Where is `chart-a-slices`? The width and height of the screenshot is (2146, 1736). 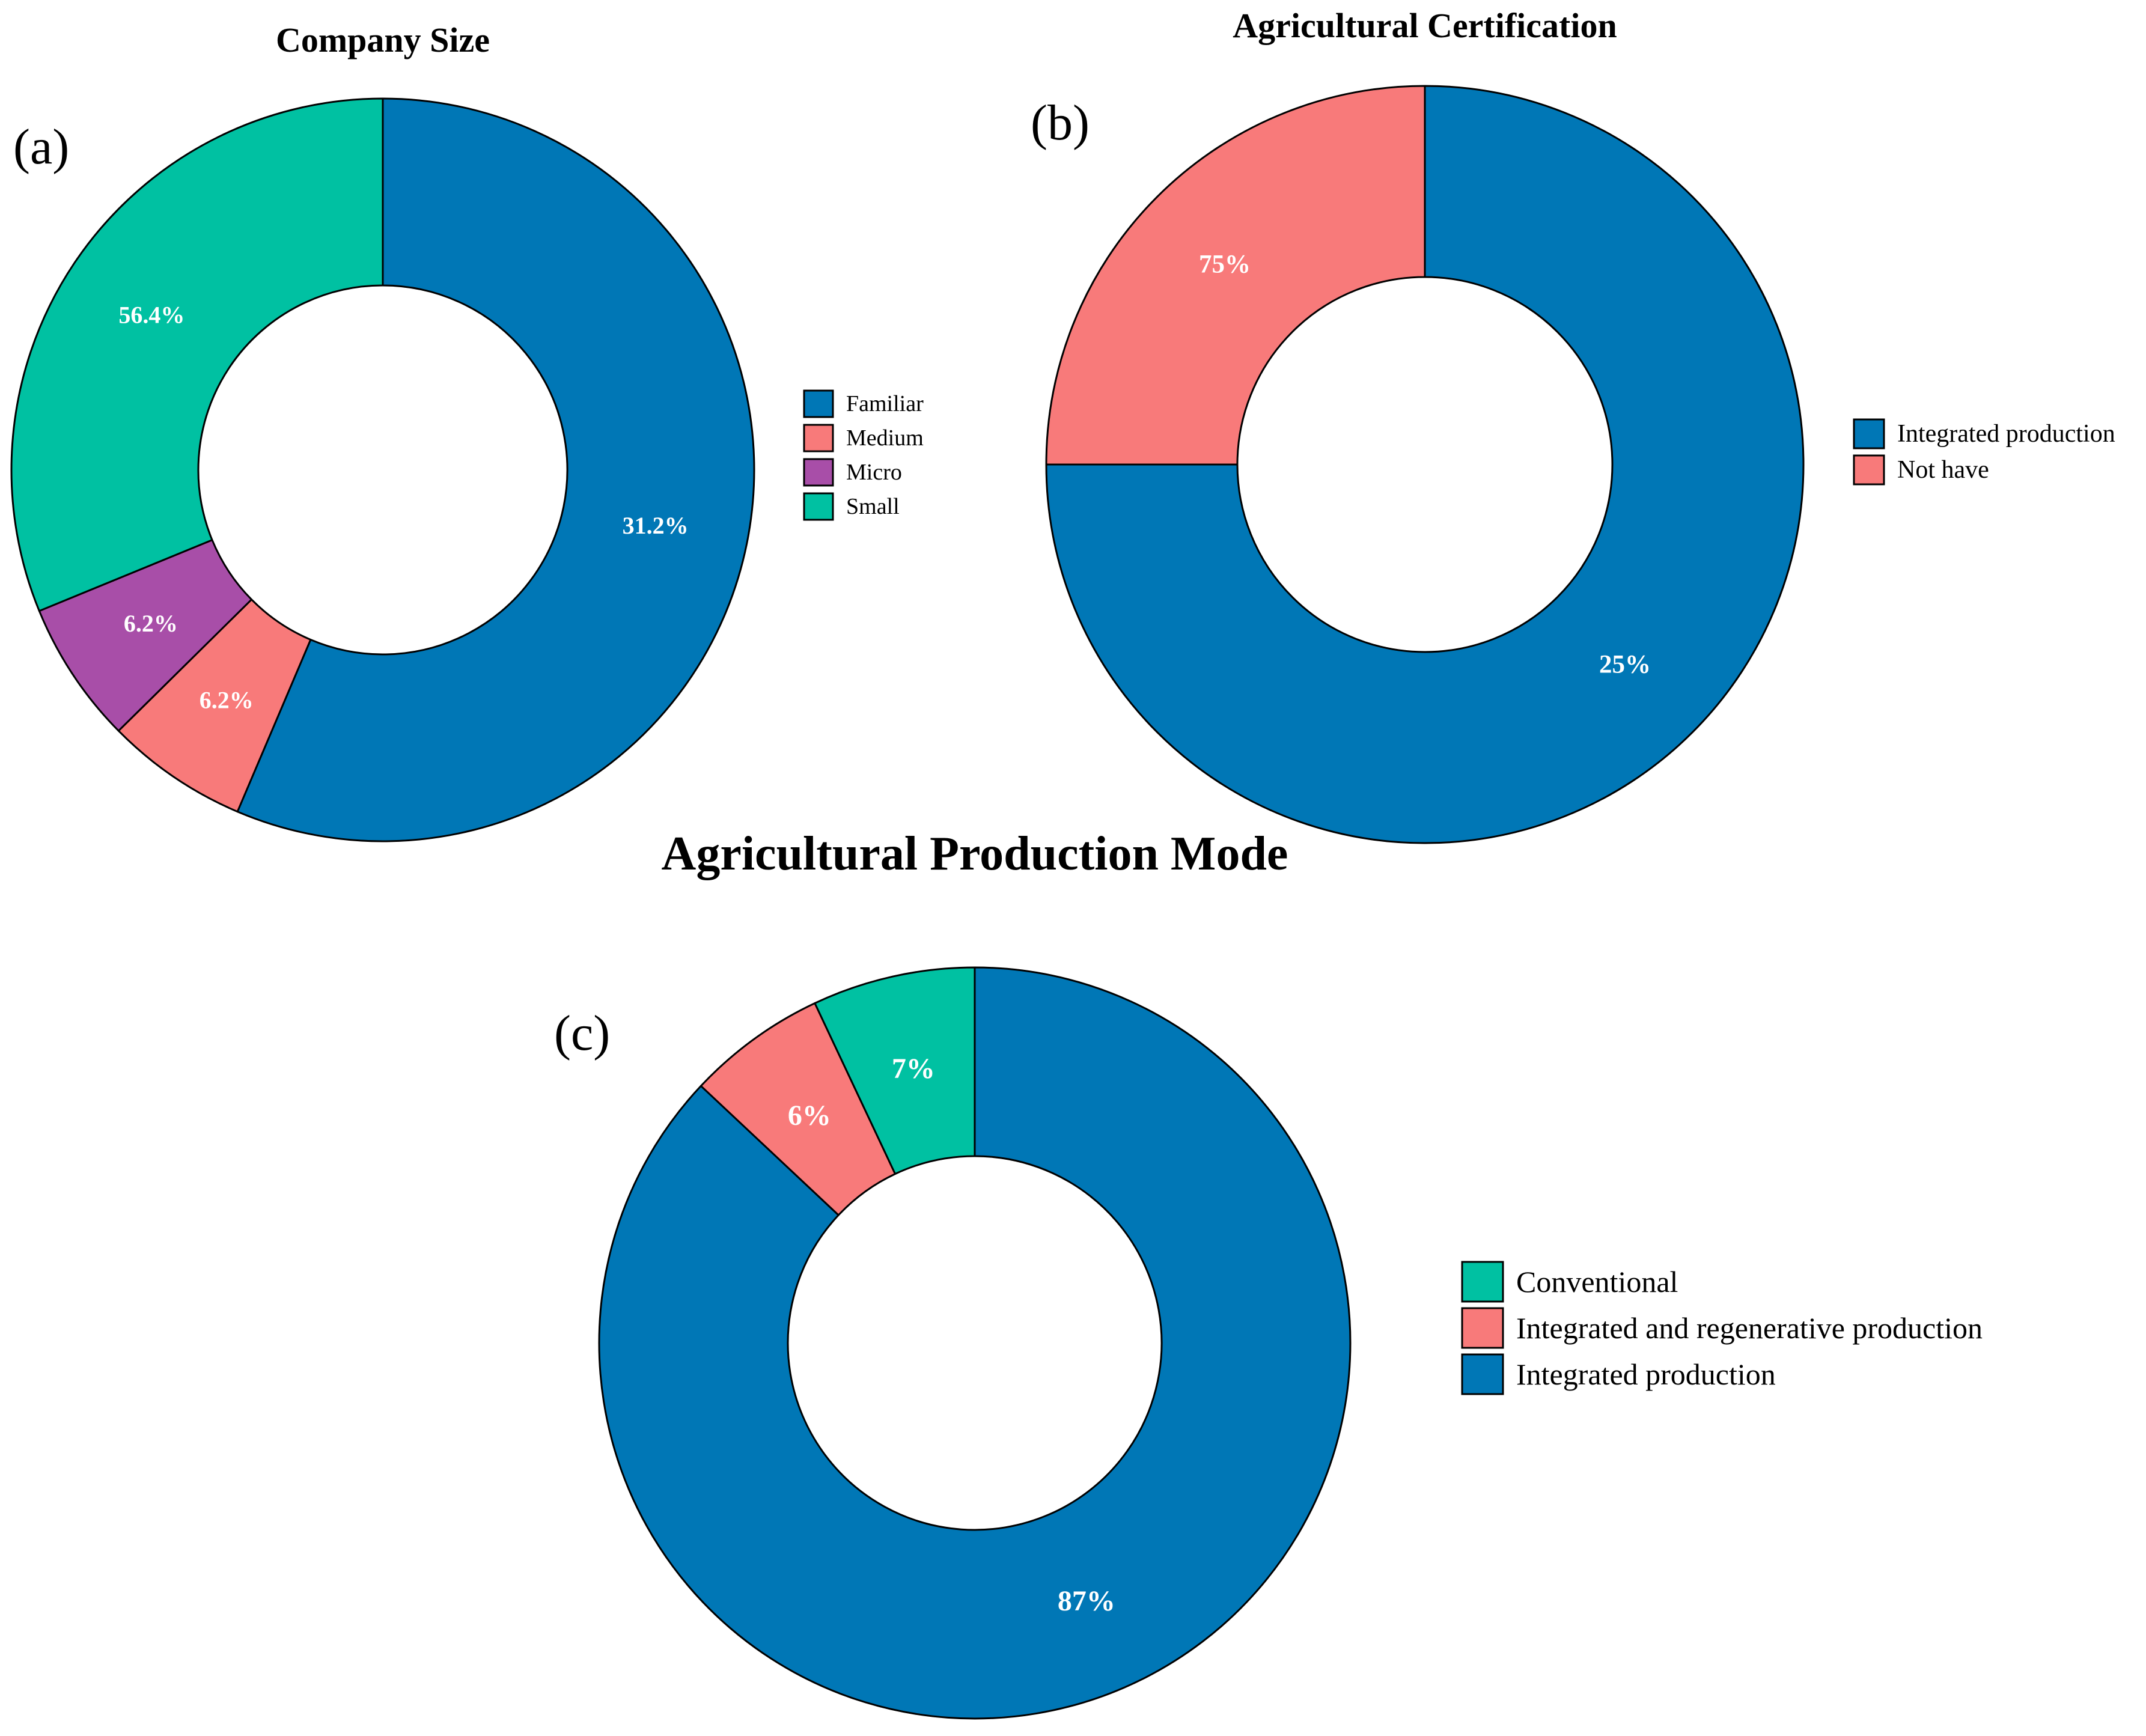
chart-a-slices is located at coordinates (382, 469).